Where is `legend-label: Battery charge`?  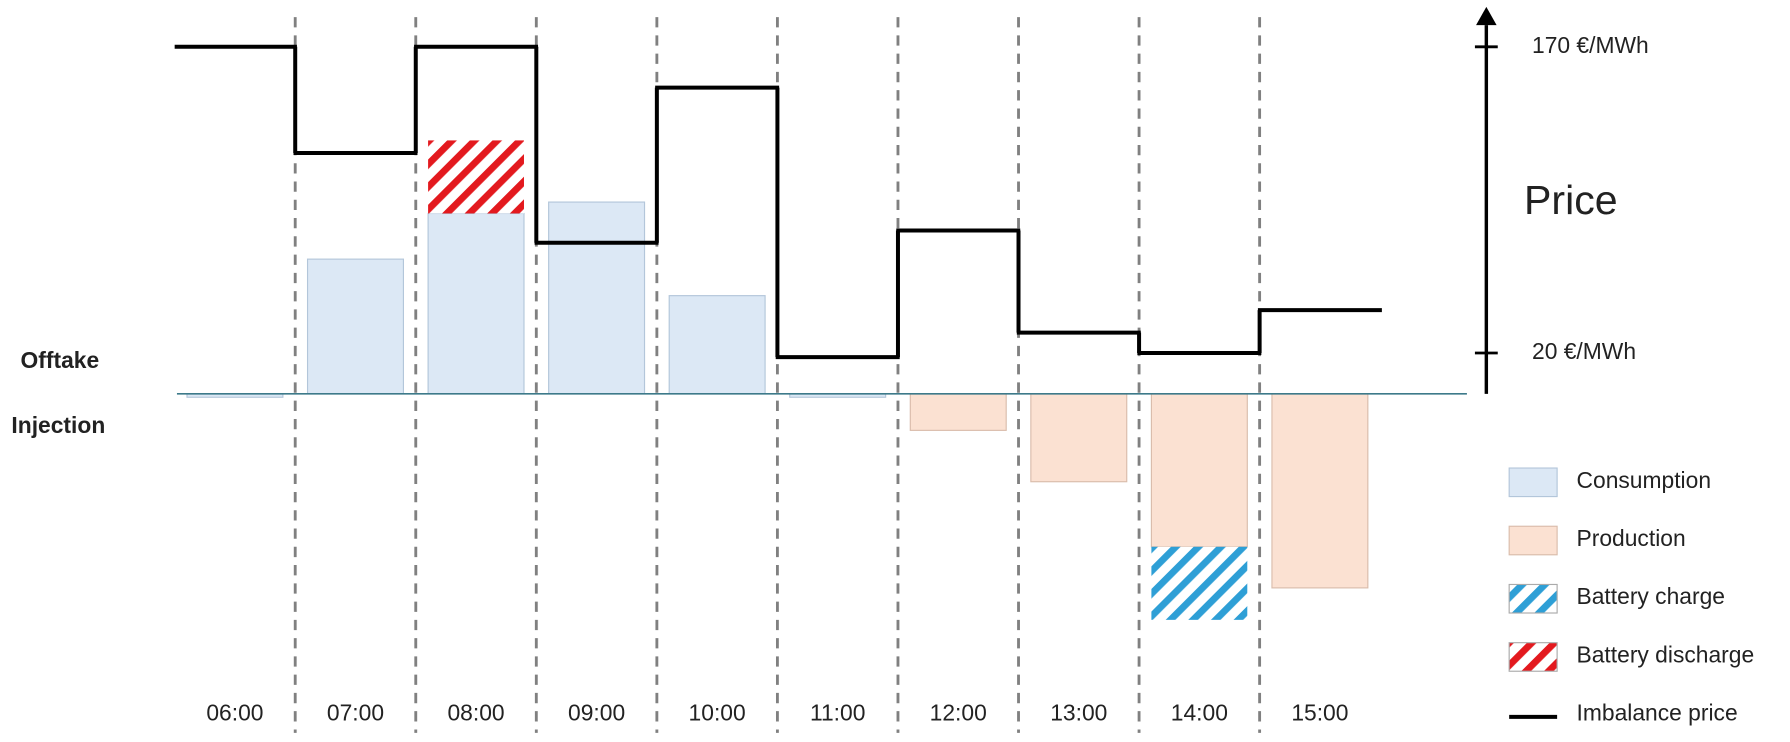 legend-label: Battery charge is located at coordinates (1651, 596).